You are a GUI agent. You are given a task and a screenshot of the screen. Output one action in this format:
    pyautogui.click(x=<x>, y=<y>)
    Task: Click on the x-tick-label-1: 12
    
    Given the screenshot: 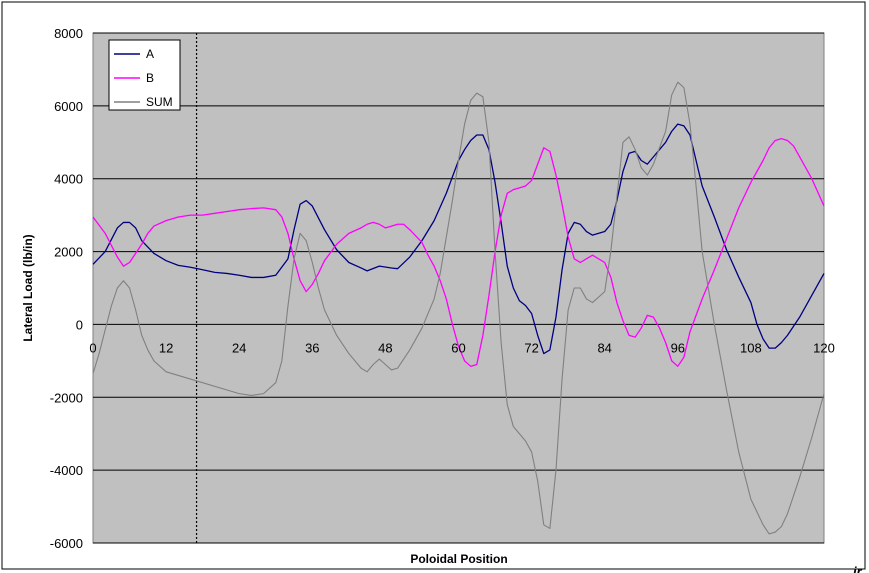 What is the action you would take?
    pyautogui.click(x=166, y=347)
    